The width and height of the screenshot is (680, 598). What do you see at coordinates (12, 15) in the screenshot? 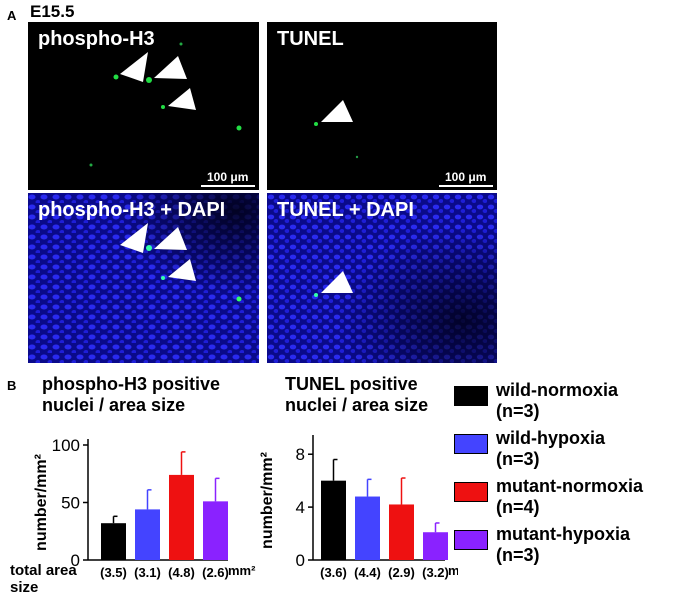
I see `panel-a-letter: A` at bounding box center [12, 15].